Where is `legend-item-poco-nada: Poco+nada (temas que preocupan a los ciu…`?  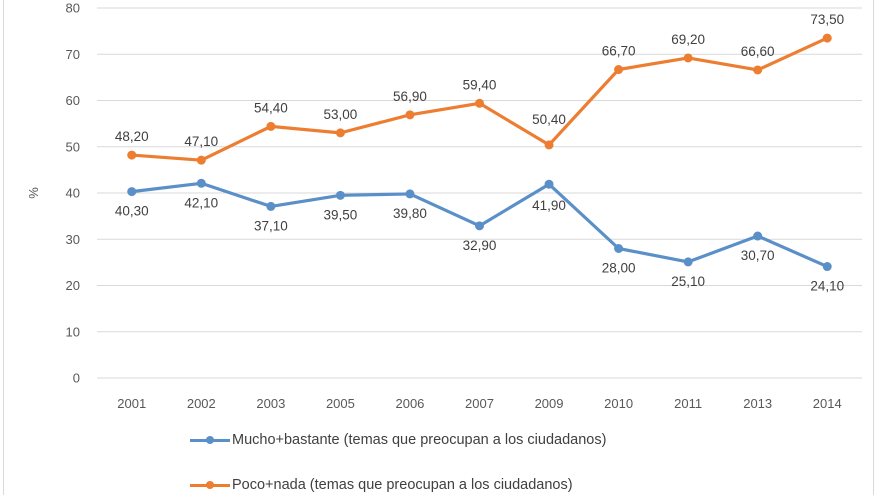 legend-item-poco-nada: Poco+nada (temas que preocupan a los ciu… is located at coordinates (381, 485).